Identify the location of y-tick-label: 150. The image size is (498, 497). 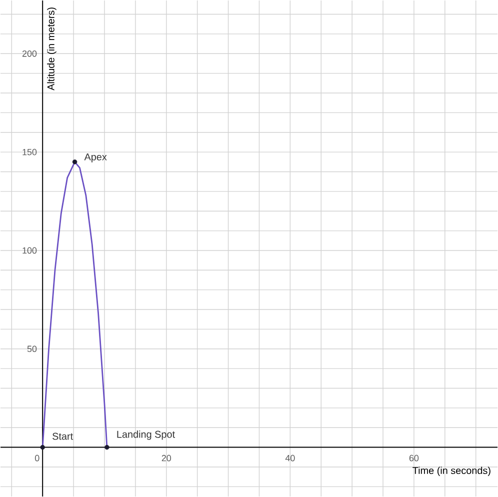
(29, 152).